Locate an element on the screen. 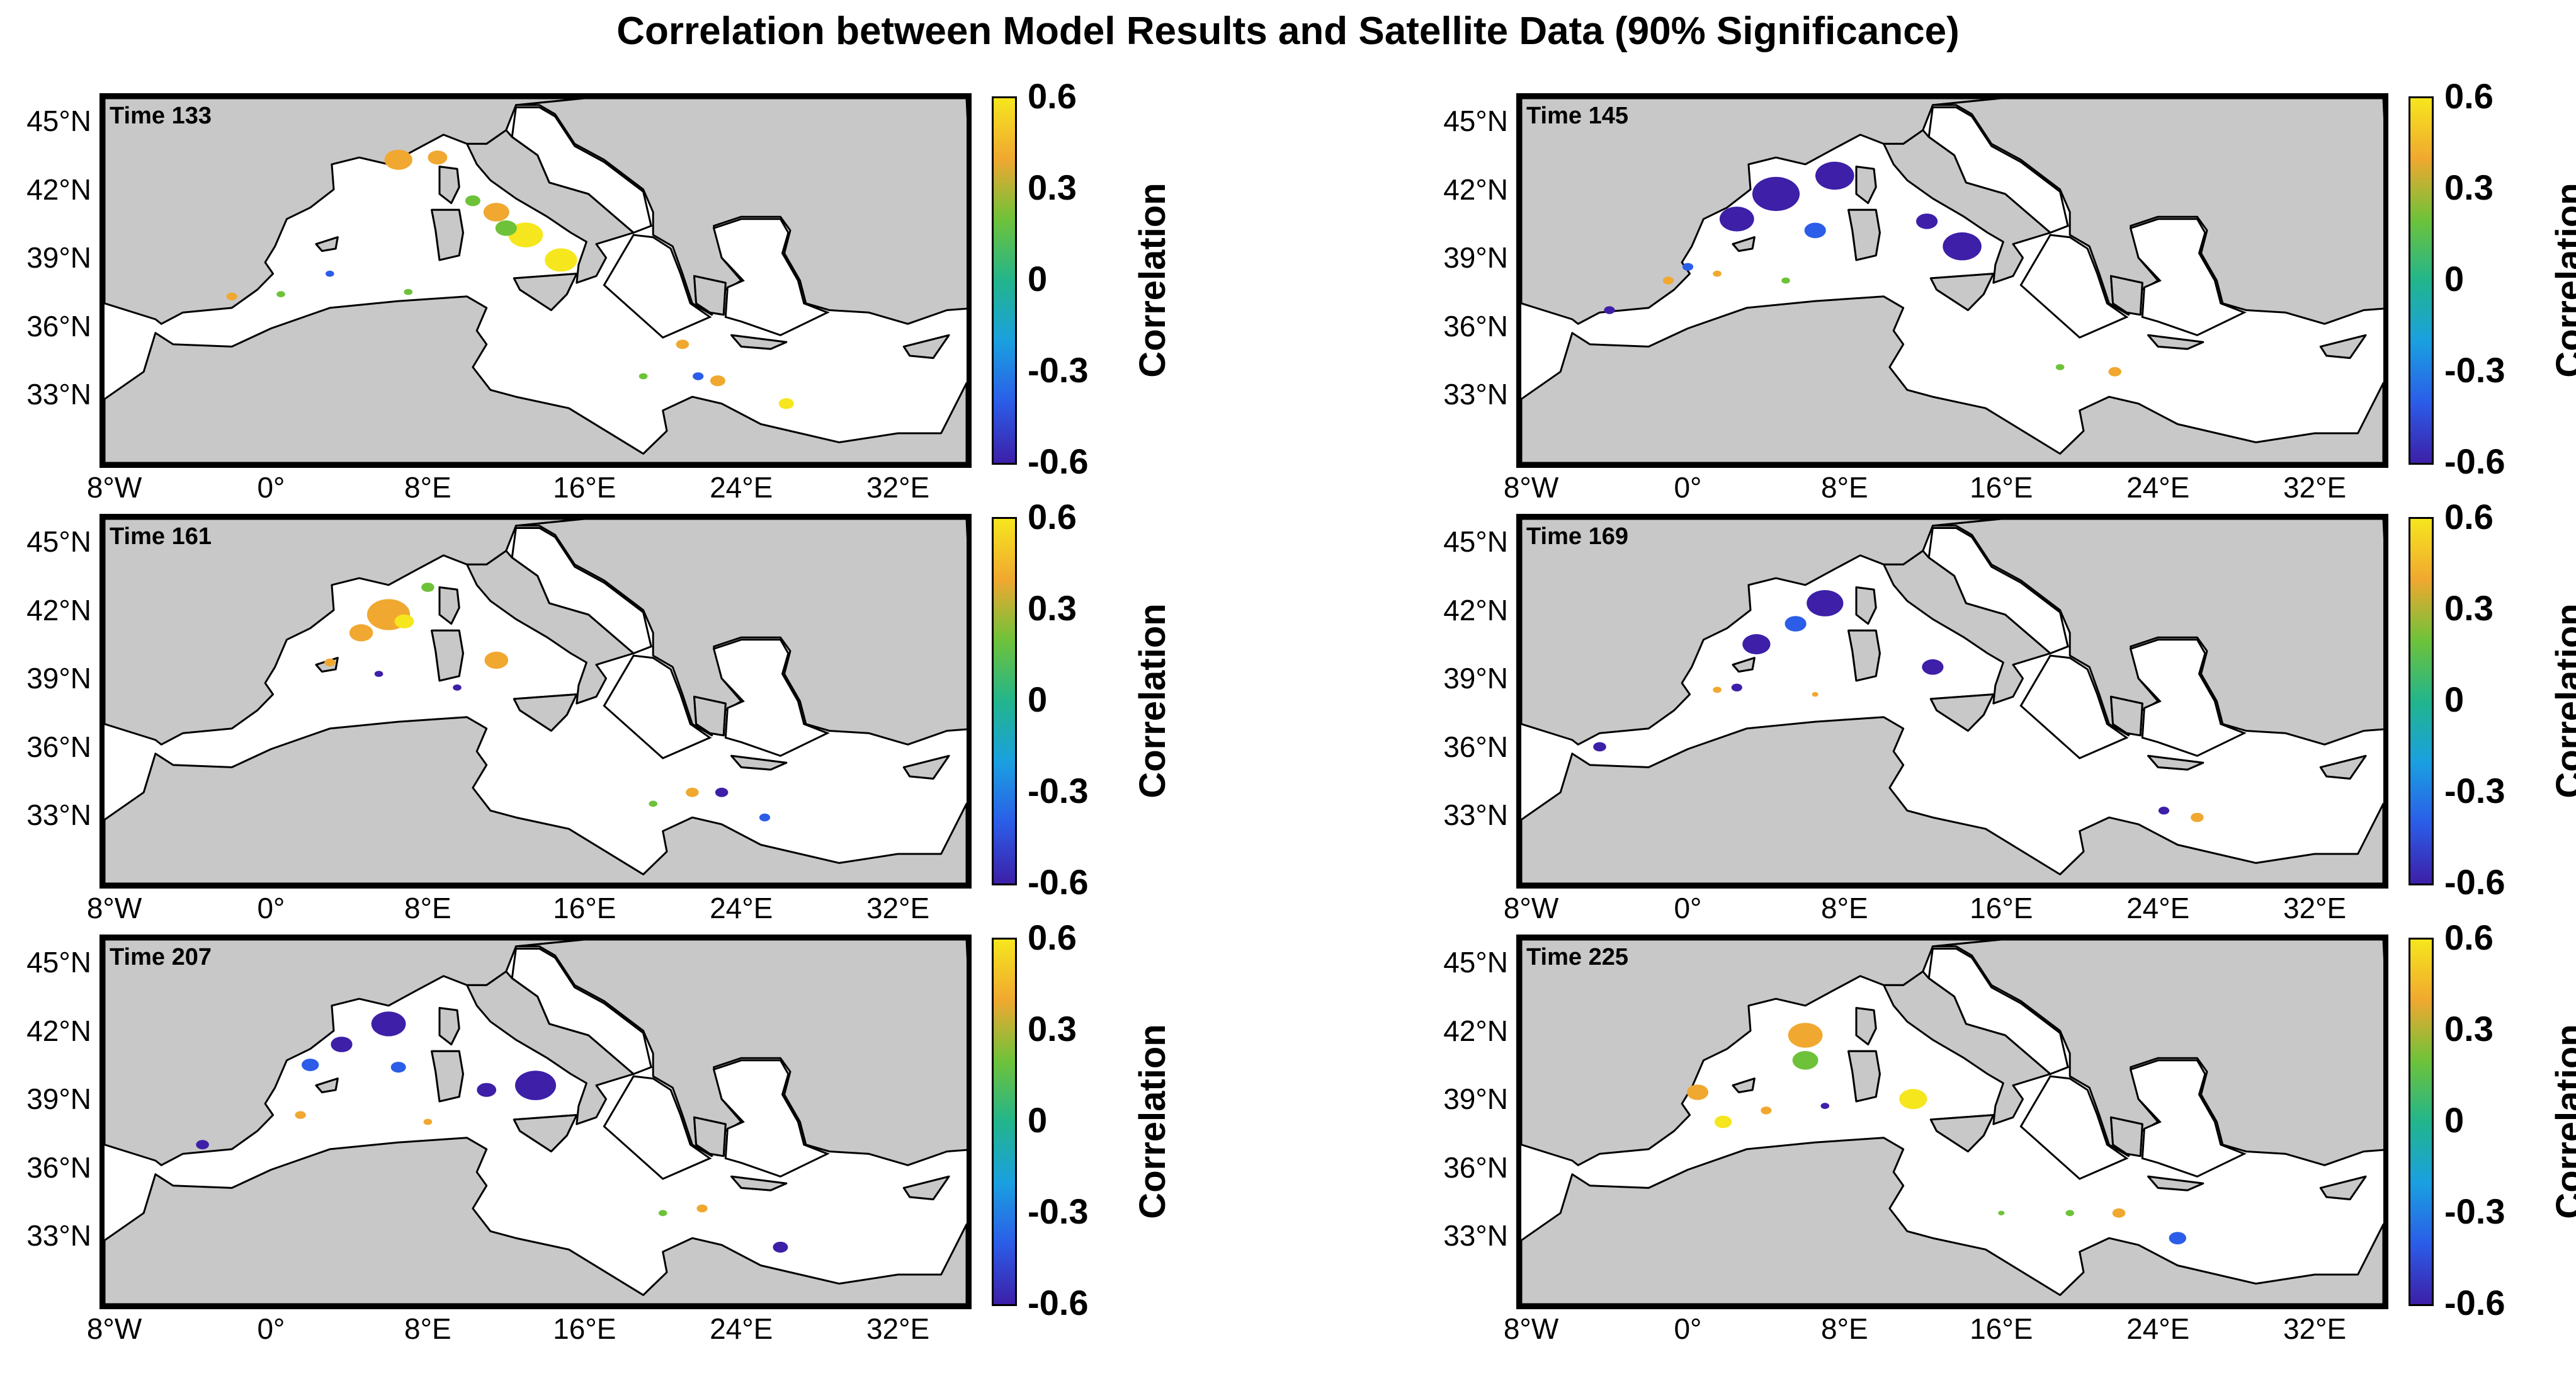 This screenshot has width=2576, height=1381. time-label: Time 207 is located at coordinates (161, 957).